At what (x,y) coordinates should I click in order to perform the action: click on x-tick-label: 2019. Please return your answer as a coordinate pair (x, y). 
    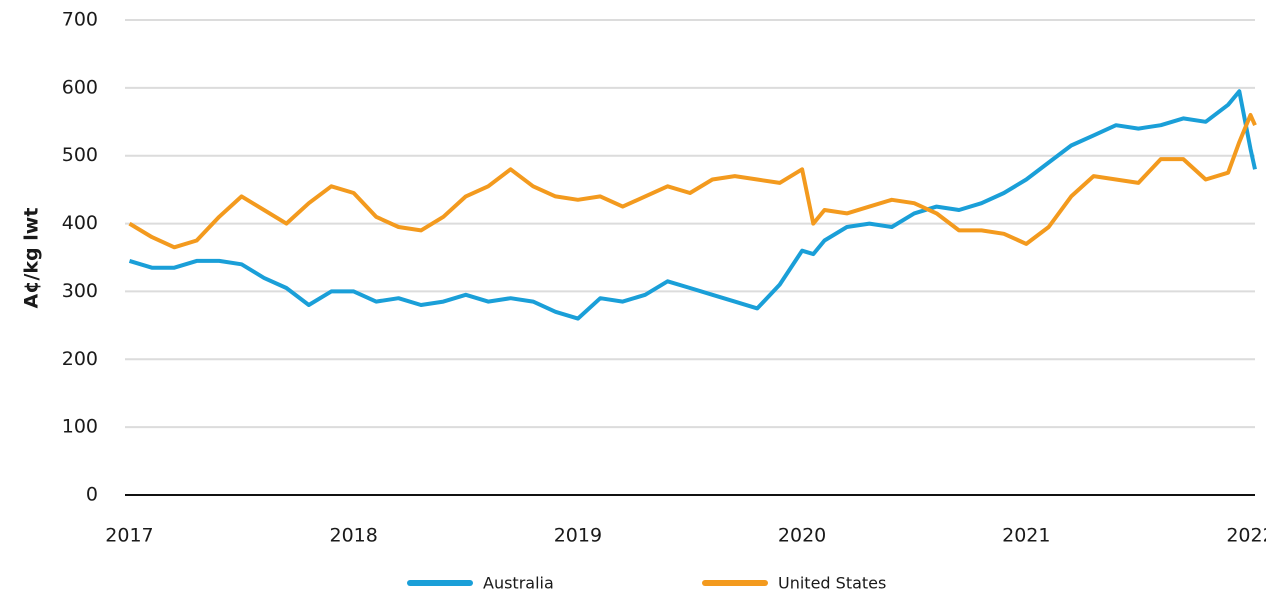
    Looking at the image, I should click on (578, 536).